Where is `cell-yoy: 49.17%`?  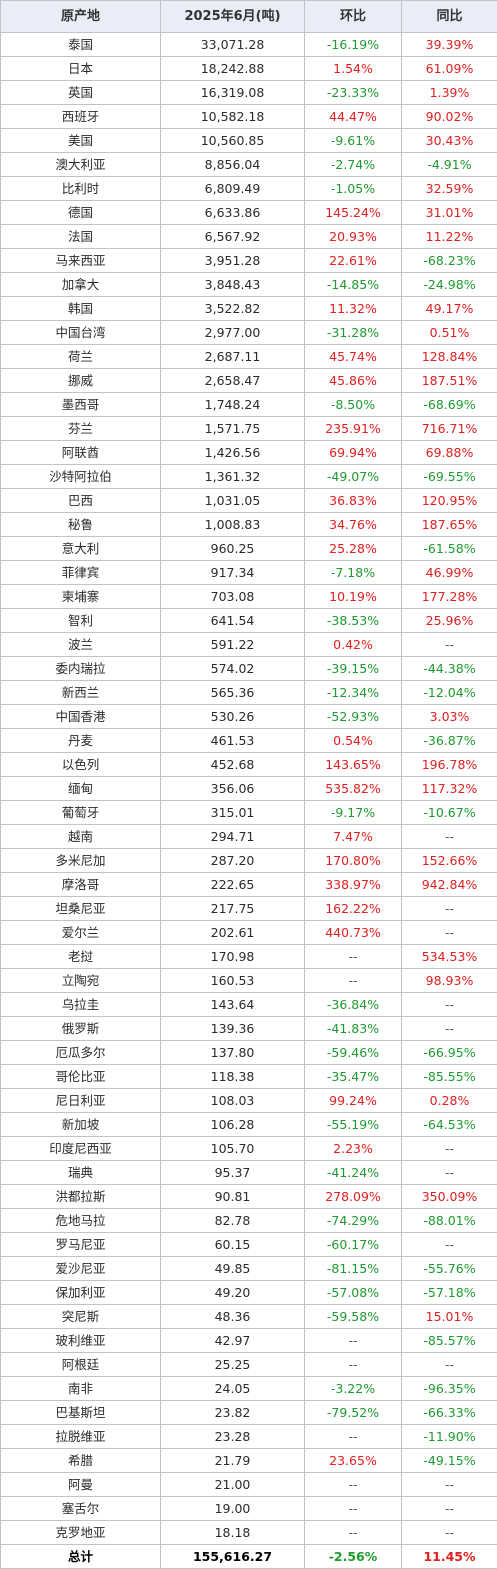 cell-yoy: 49.17% is located at coordinates (449, 309).